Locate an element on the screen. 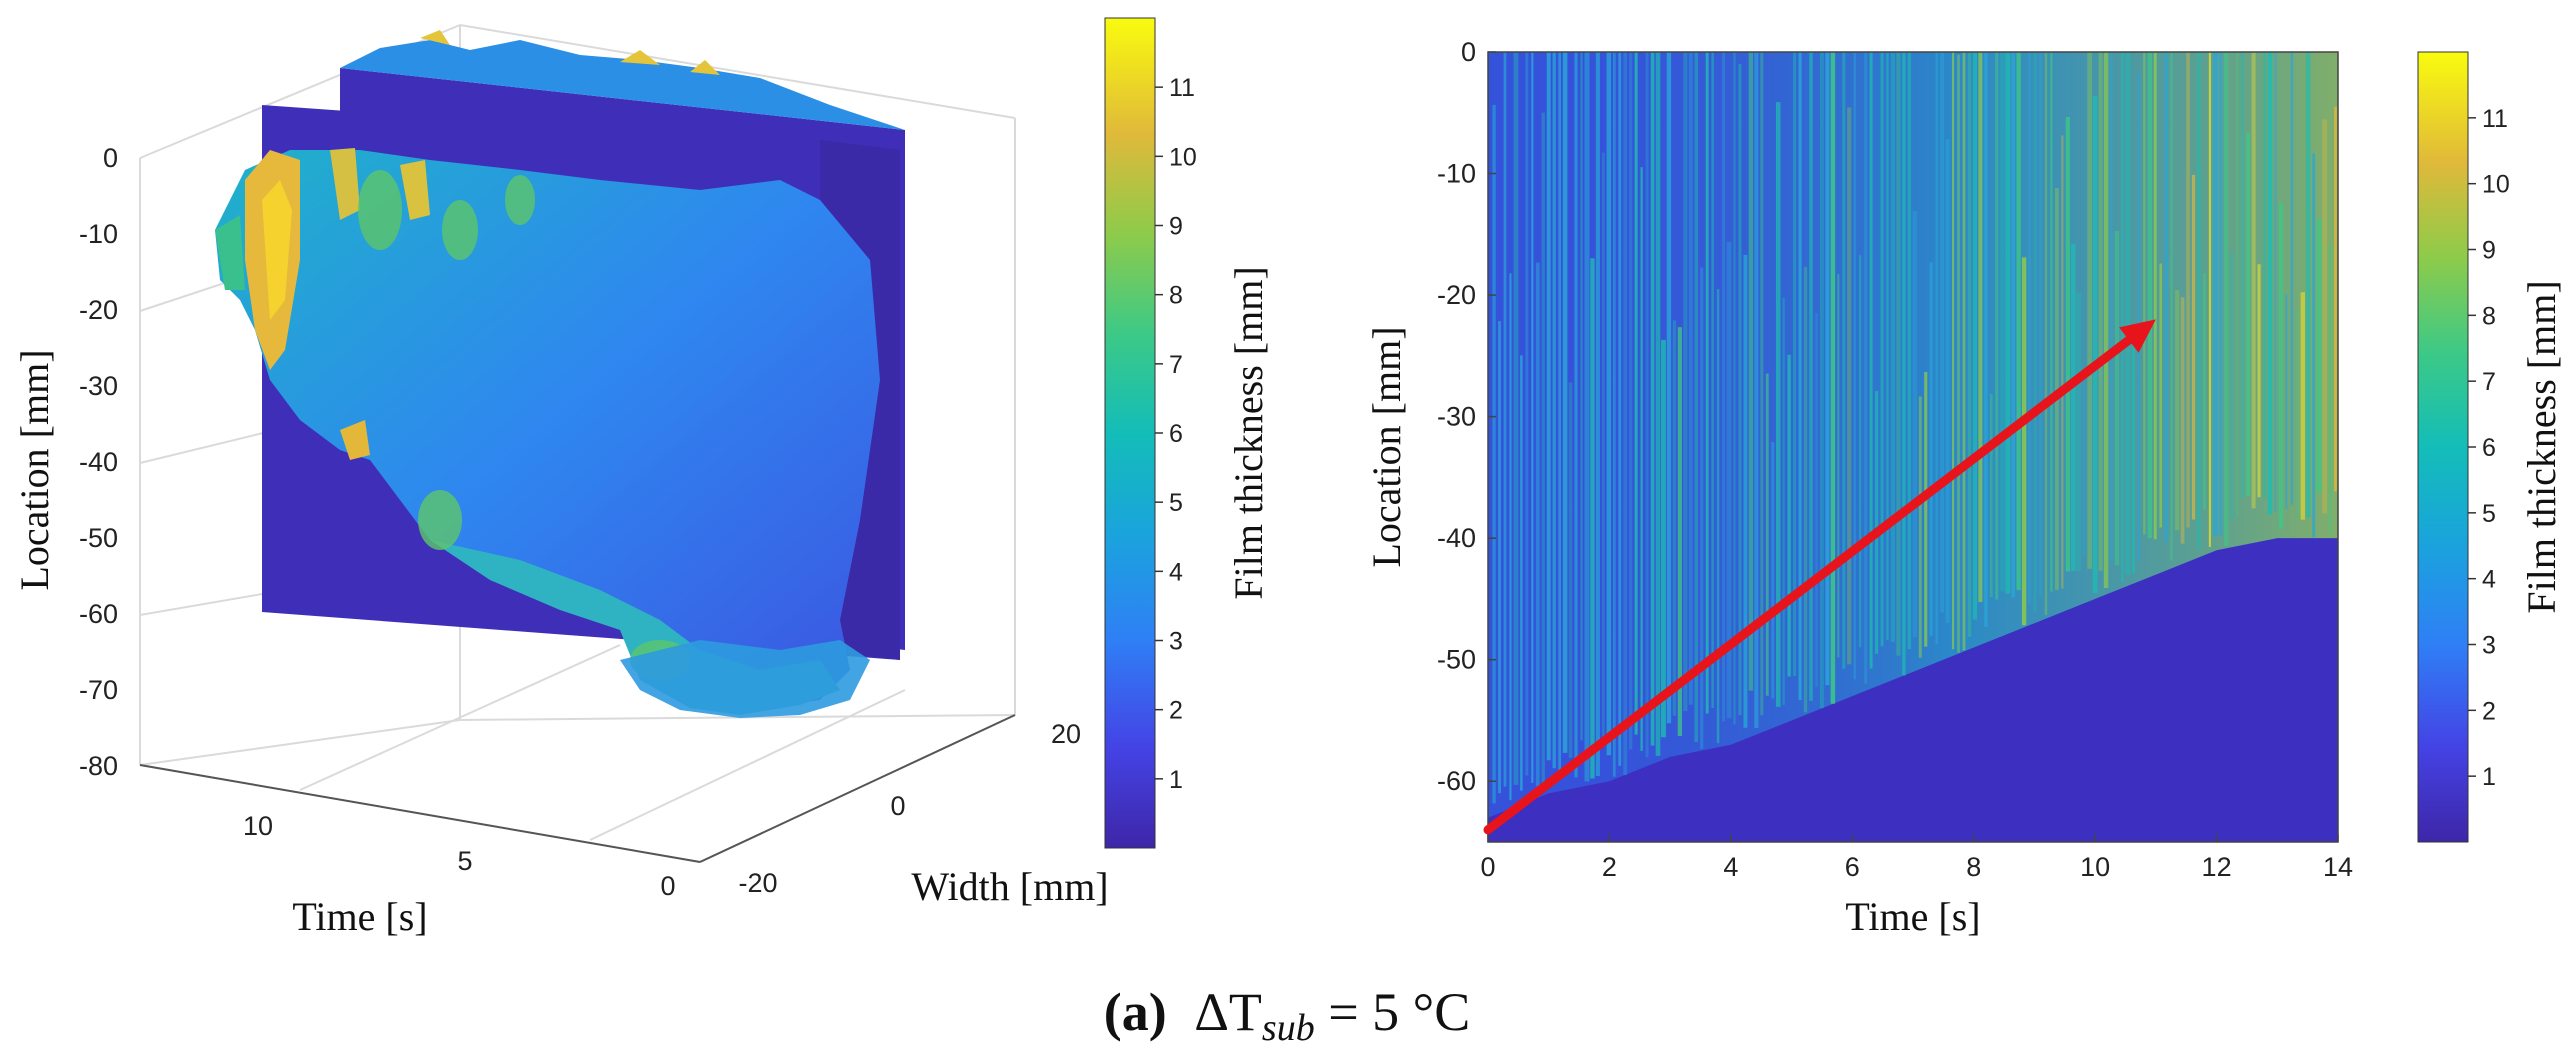 Image resolution: width=2575 pixels, height=1055 pixels. z-tick: 0 is located at coordinates (110, 158).